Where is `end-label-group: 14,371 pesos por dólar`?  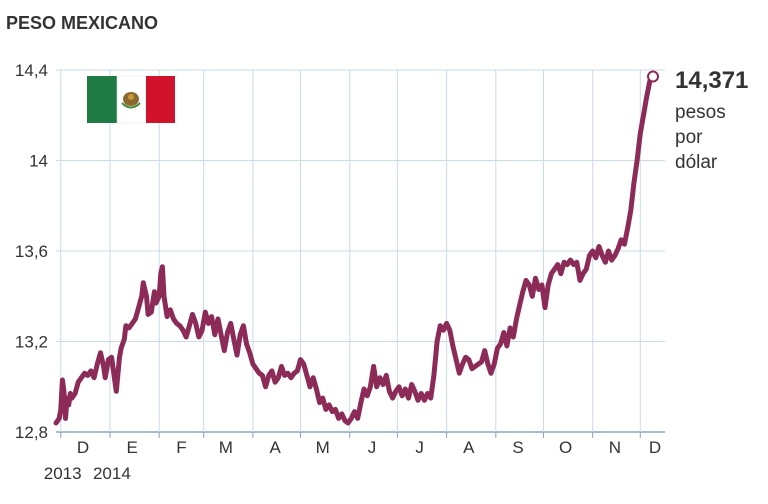 end-label-group: 14,371 pesos por dólar is located at coordinates (711, 120).